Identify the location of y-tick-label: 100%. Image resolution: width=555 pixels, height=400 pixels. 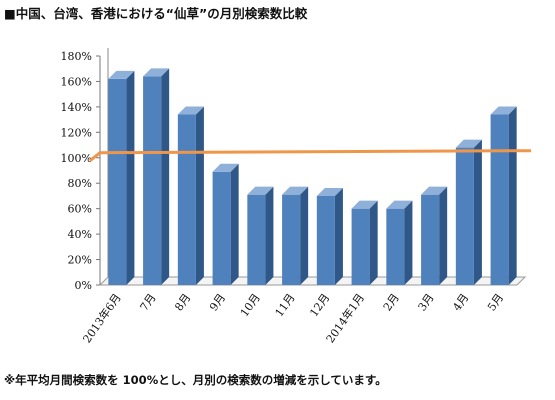
(76, 158).